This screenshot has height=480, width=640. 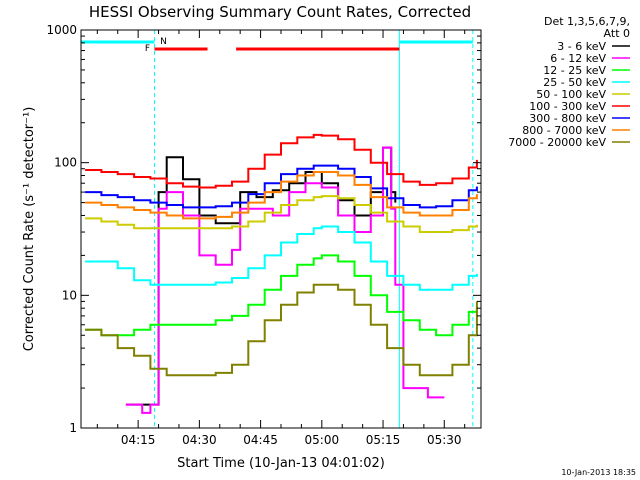 I want to click on legend-label: 100 - 300 keV, so click(x=567, y=106).